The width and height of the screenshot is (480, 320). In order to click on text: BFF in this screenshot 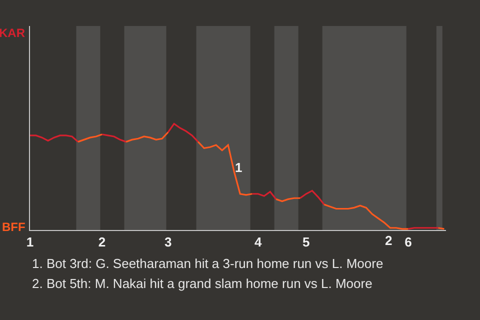, I will do `click(14, 227)`.